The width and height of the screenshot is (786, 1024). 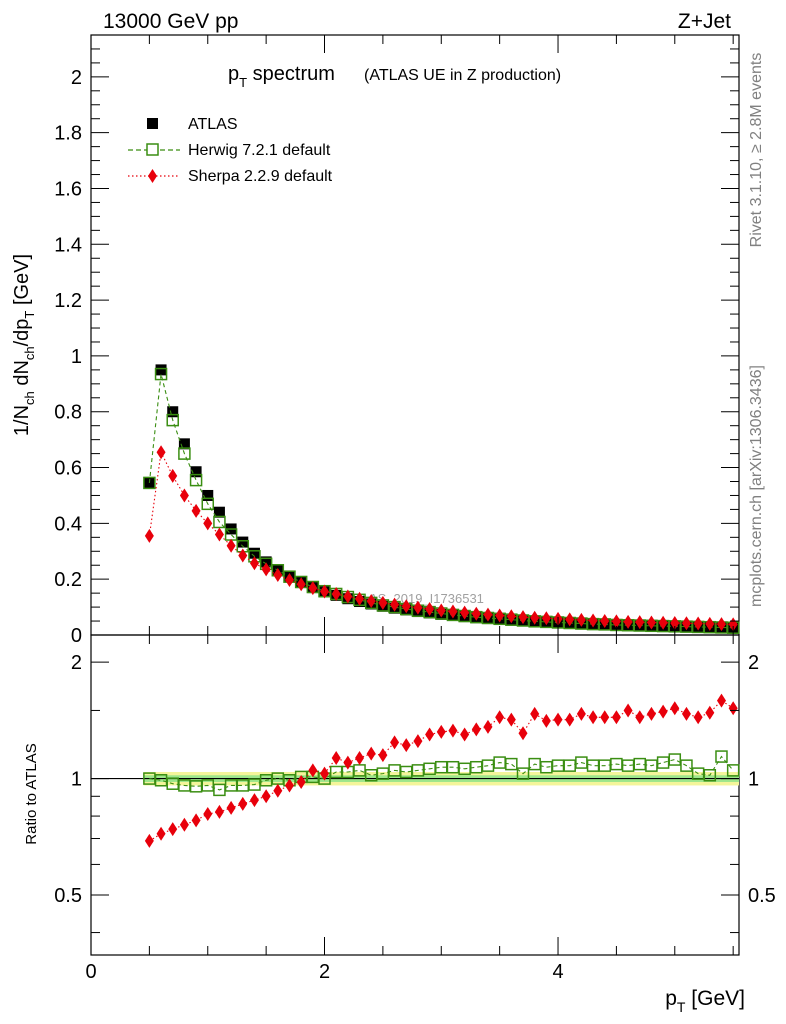 What do you see at coordinates (76, 636) in the screenshot?
I see `main-ytick-label: 0` at bounding box center [76, 636].